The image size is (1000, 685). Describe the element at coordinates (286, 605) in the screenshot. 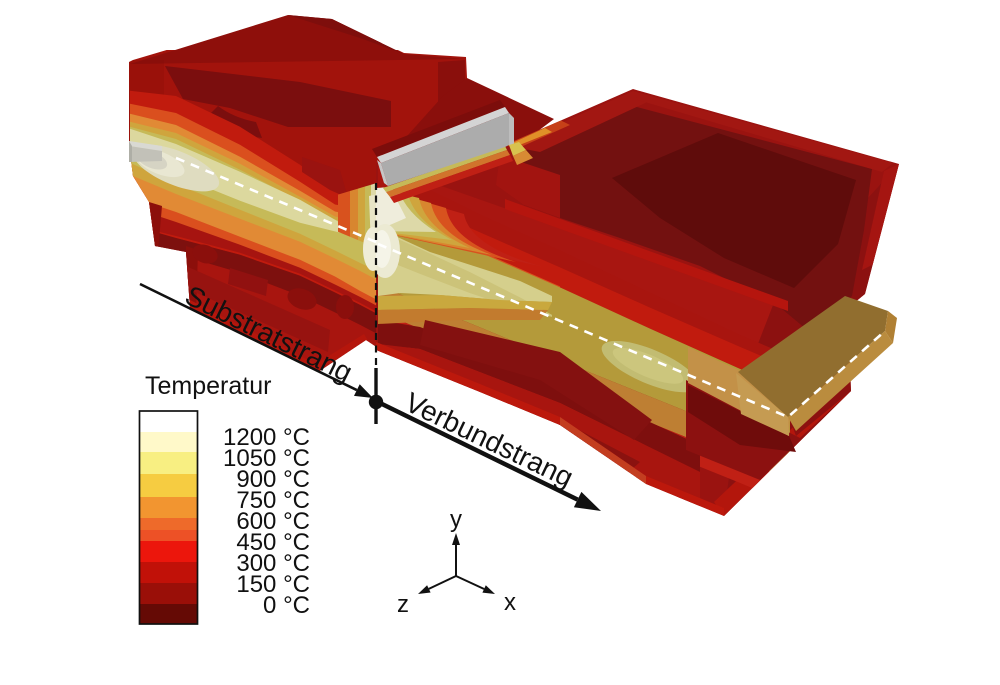

I see `svg-text: 0 °C` at that location.